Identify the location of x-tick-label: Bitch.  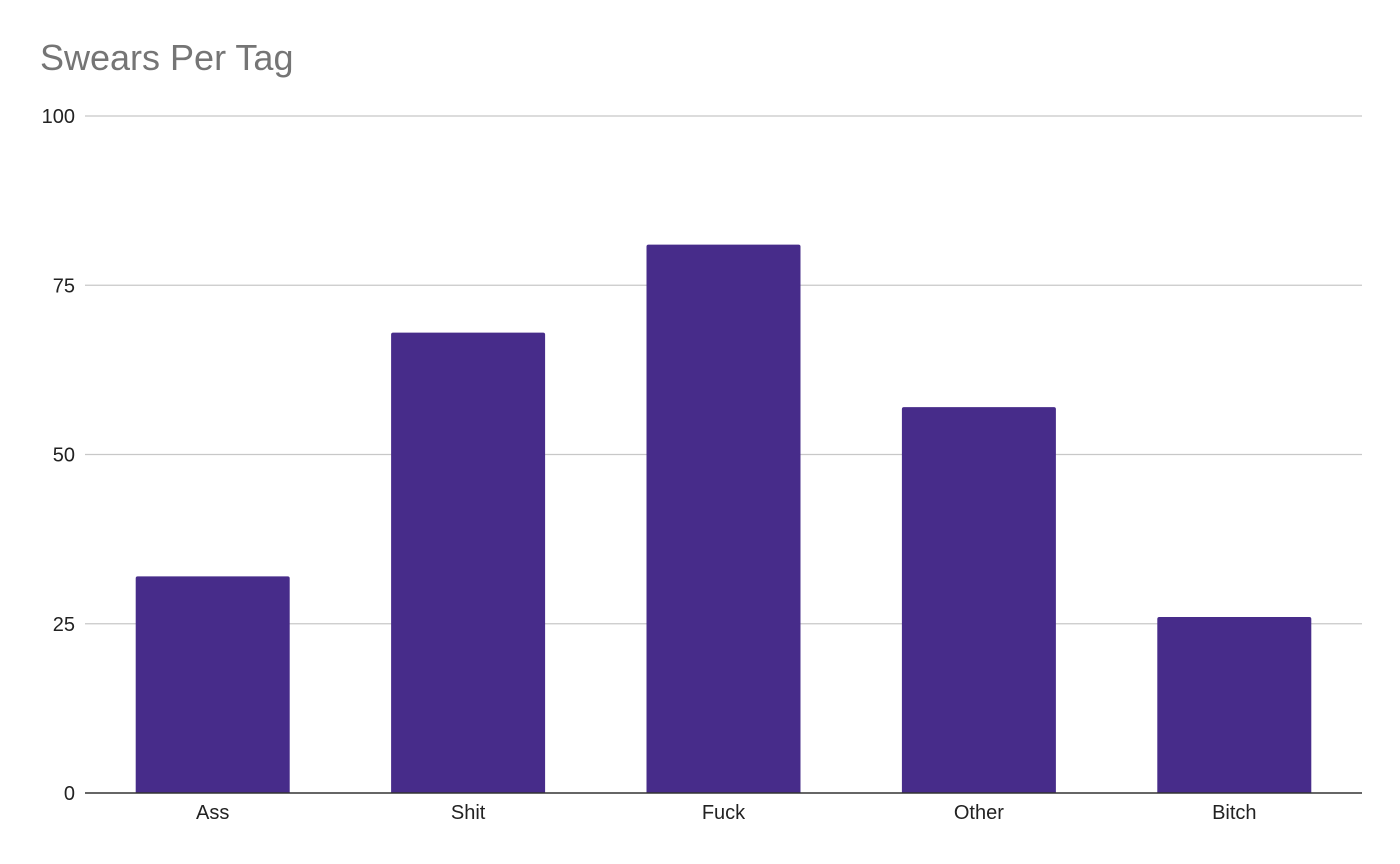
(1234, 813).